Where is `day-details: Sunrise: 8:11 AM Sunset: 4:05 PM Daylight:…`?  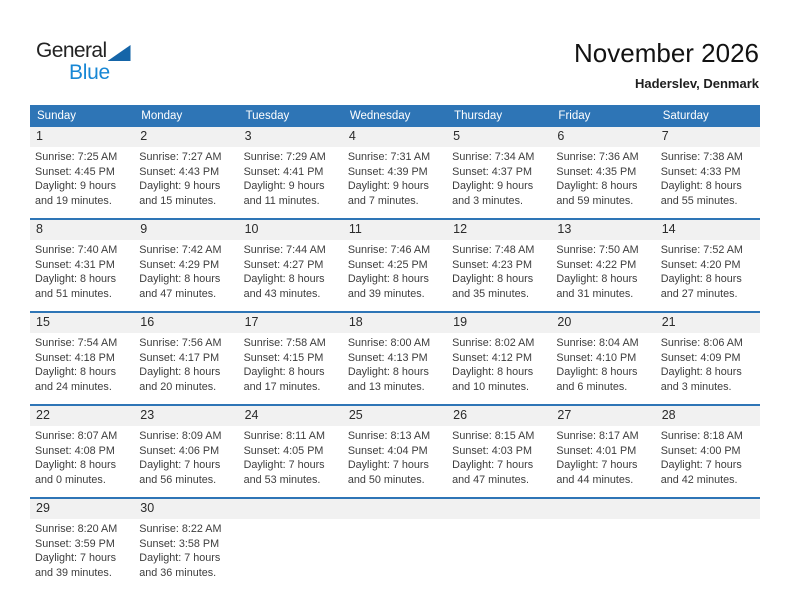 day-details: Sunrise: 8:11 AM Sunset: 4:05 PM Daylight:… is located at coordinates (291, 461).